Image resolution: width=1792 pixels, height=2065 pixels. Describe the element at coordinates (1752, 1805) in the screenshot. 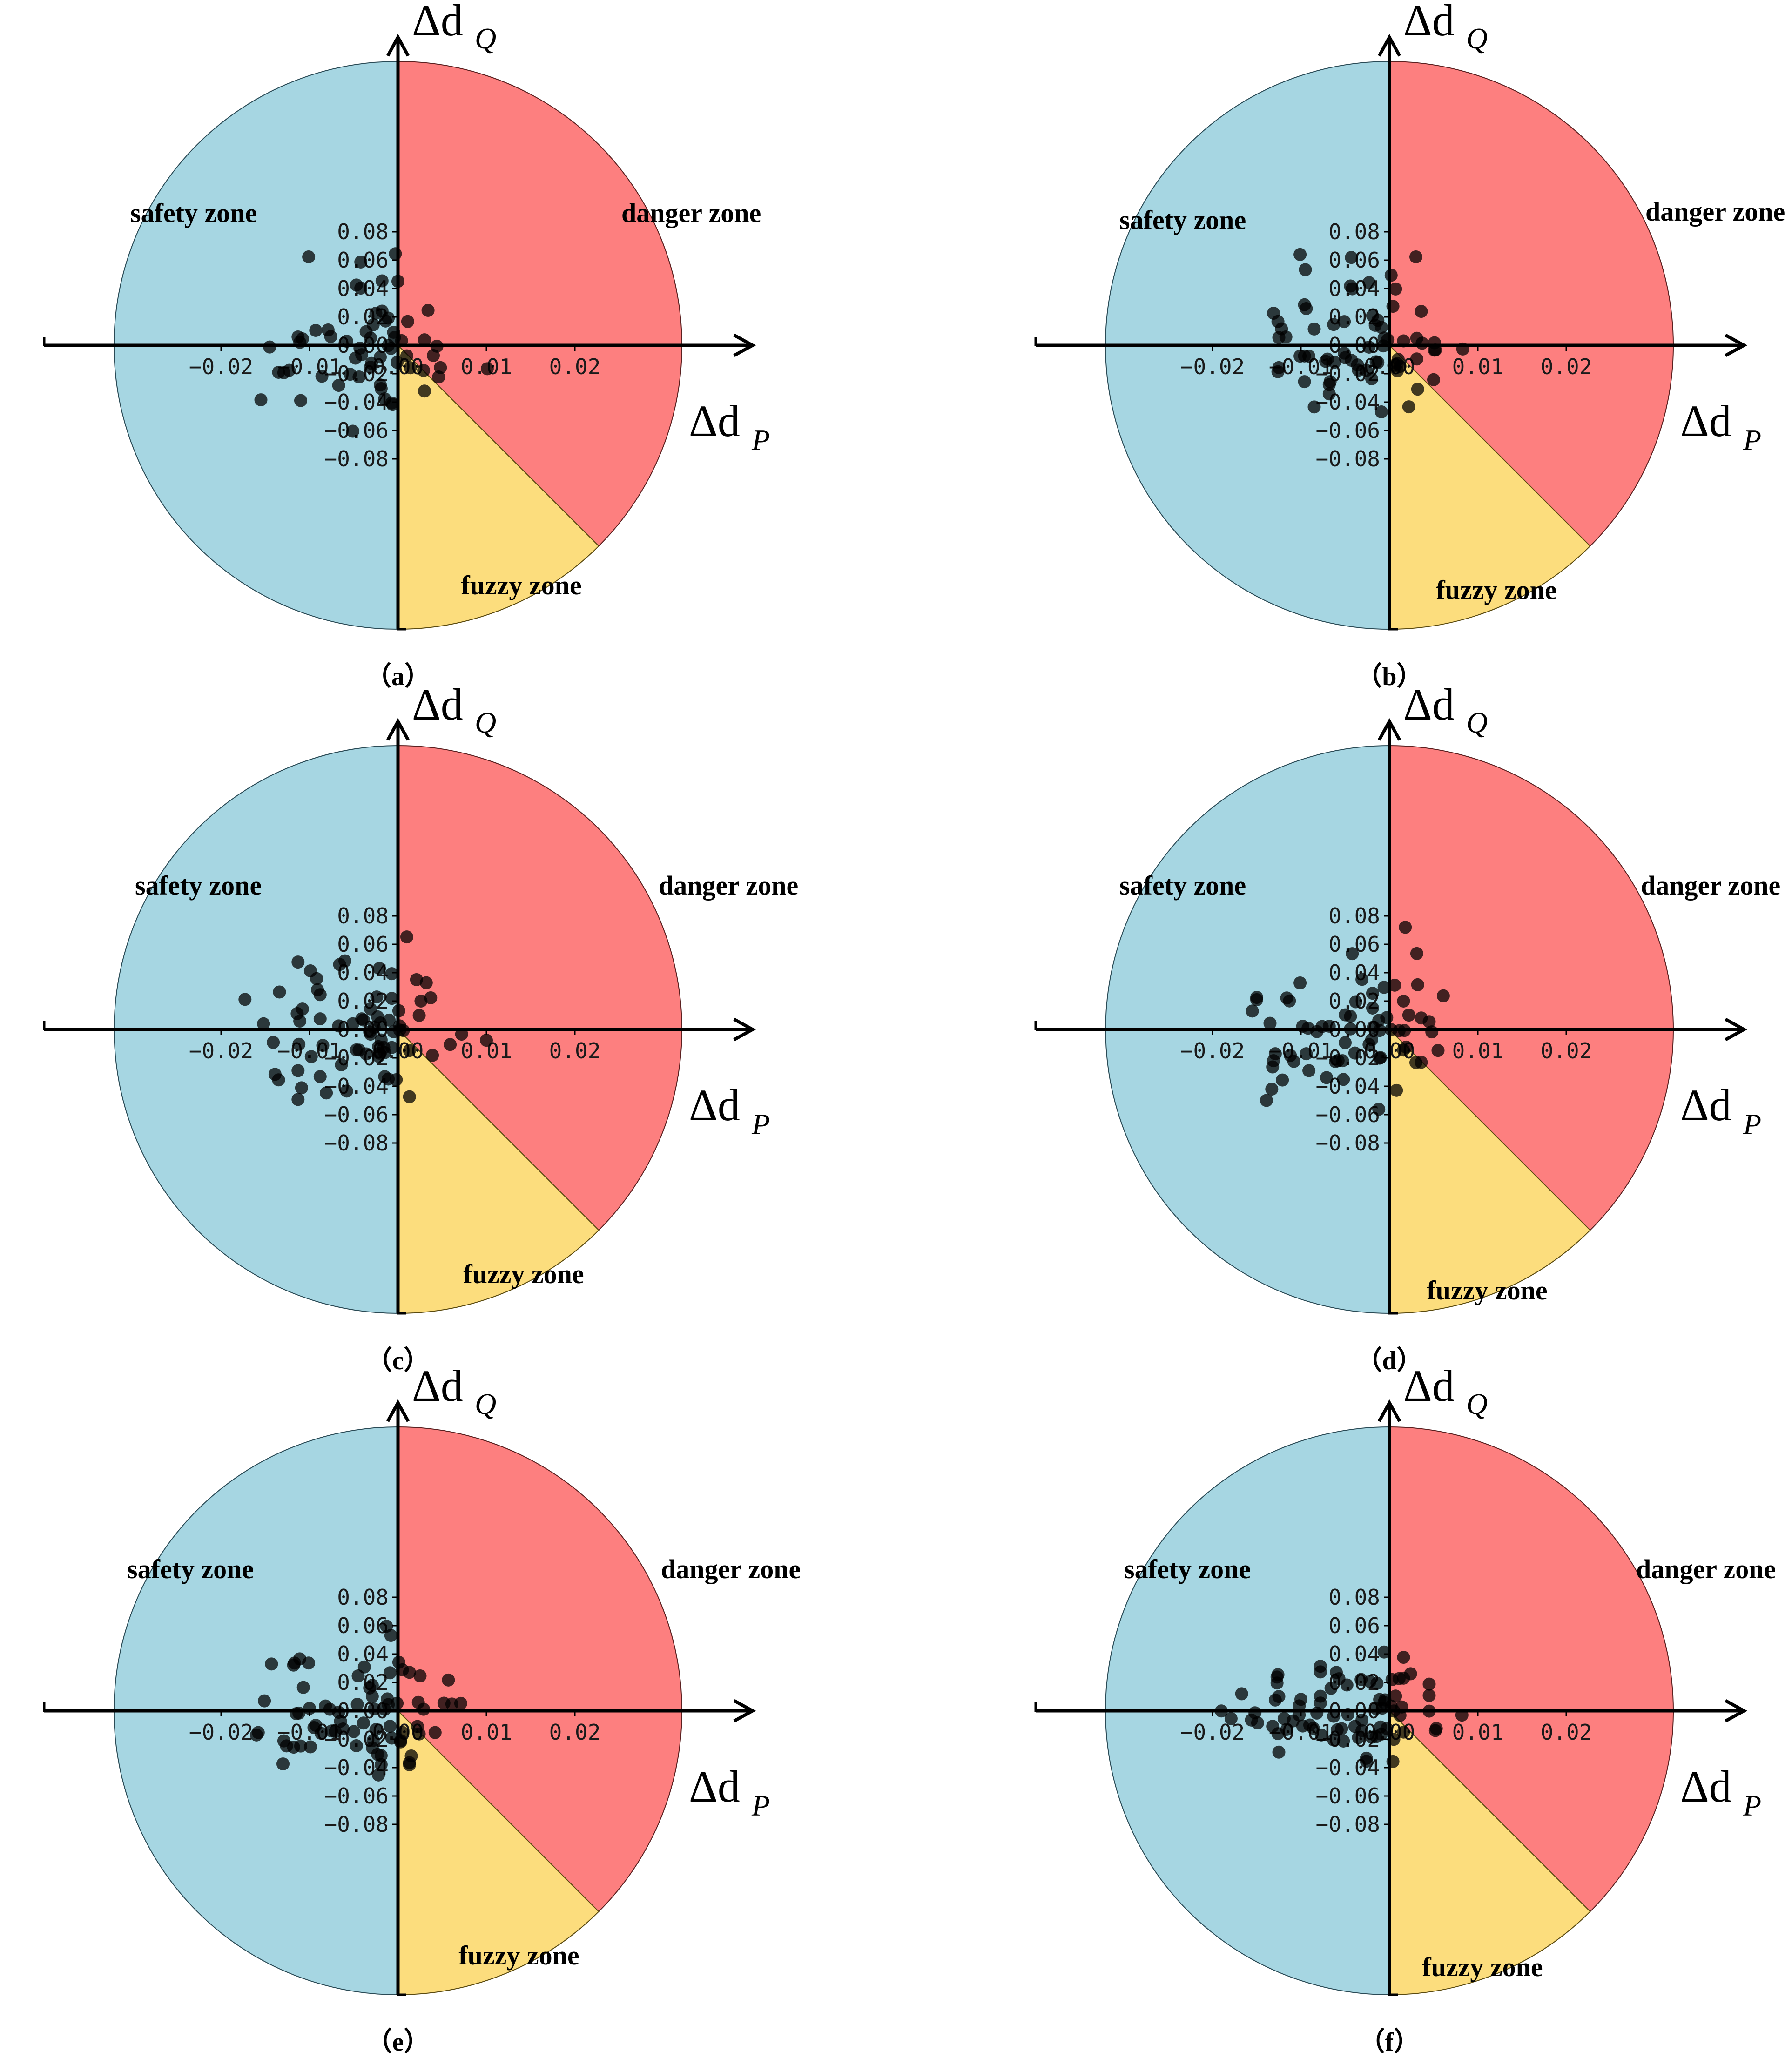

I see `x-axis-title-subscript: P` at that location.